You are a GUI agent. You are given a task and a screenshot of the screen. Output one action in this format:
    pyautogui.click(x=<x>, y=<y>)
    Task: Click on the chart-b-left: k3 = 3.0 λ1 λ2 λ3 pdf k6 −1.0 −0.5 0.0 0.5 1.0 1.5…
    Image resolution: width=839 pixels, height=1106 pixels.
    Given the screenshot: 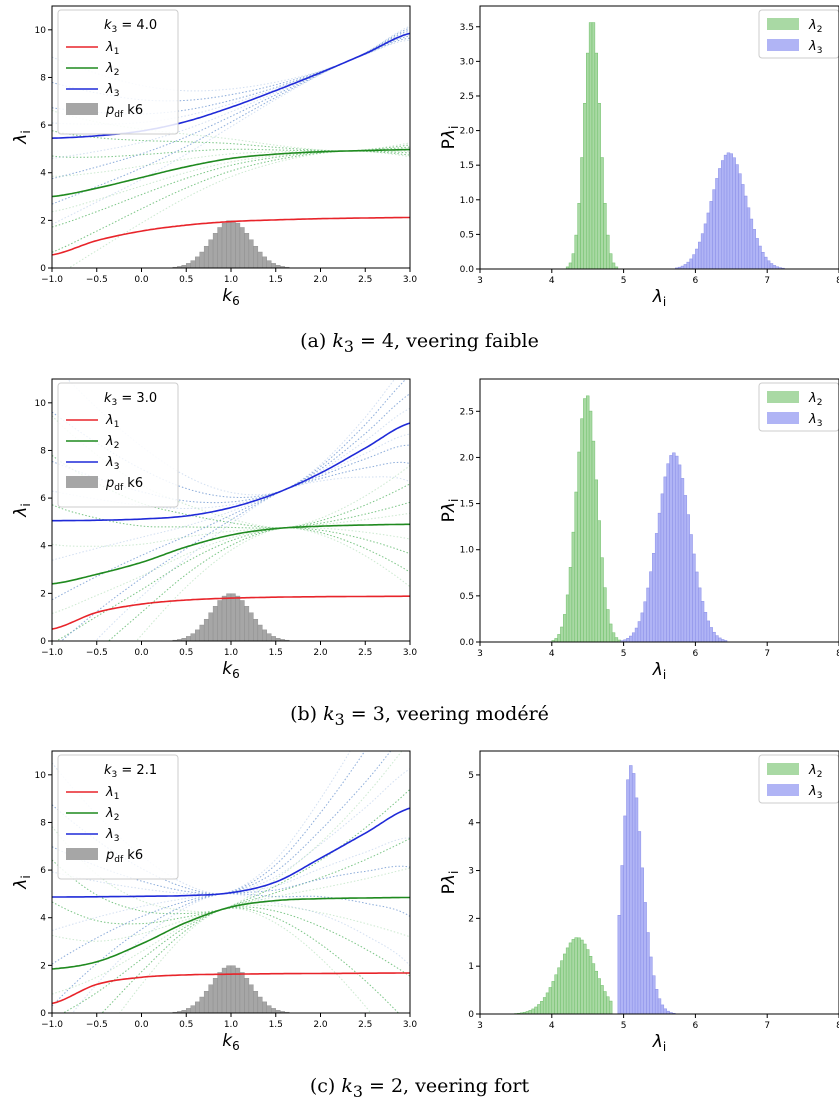 What is the action you would take?
    pyautogui.click(x=214, y=529)
    